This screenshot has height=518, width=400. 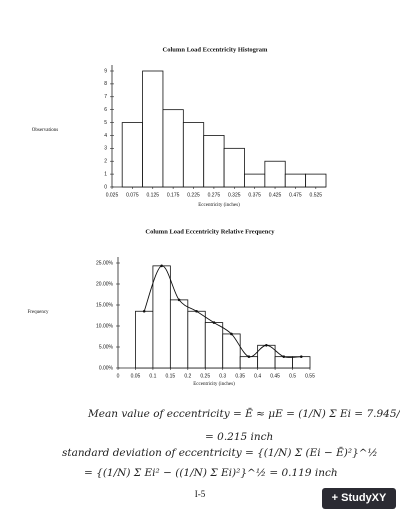 I want to click on x-tick-label: 0, so click(x=118, y=376).